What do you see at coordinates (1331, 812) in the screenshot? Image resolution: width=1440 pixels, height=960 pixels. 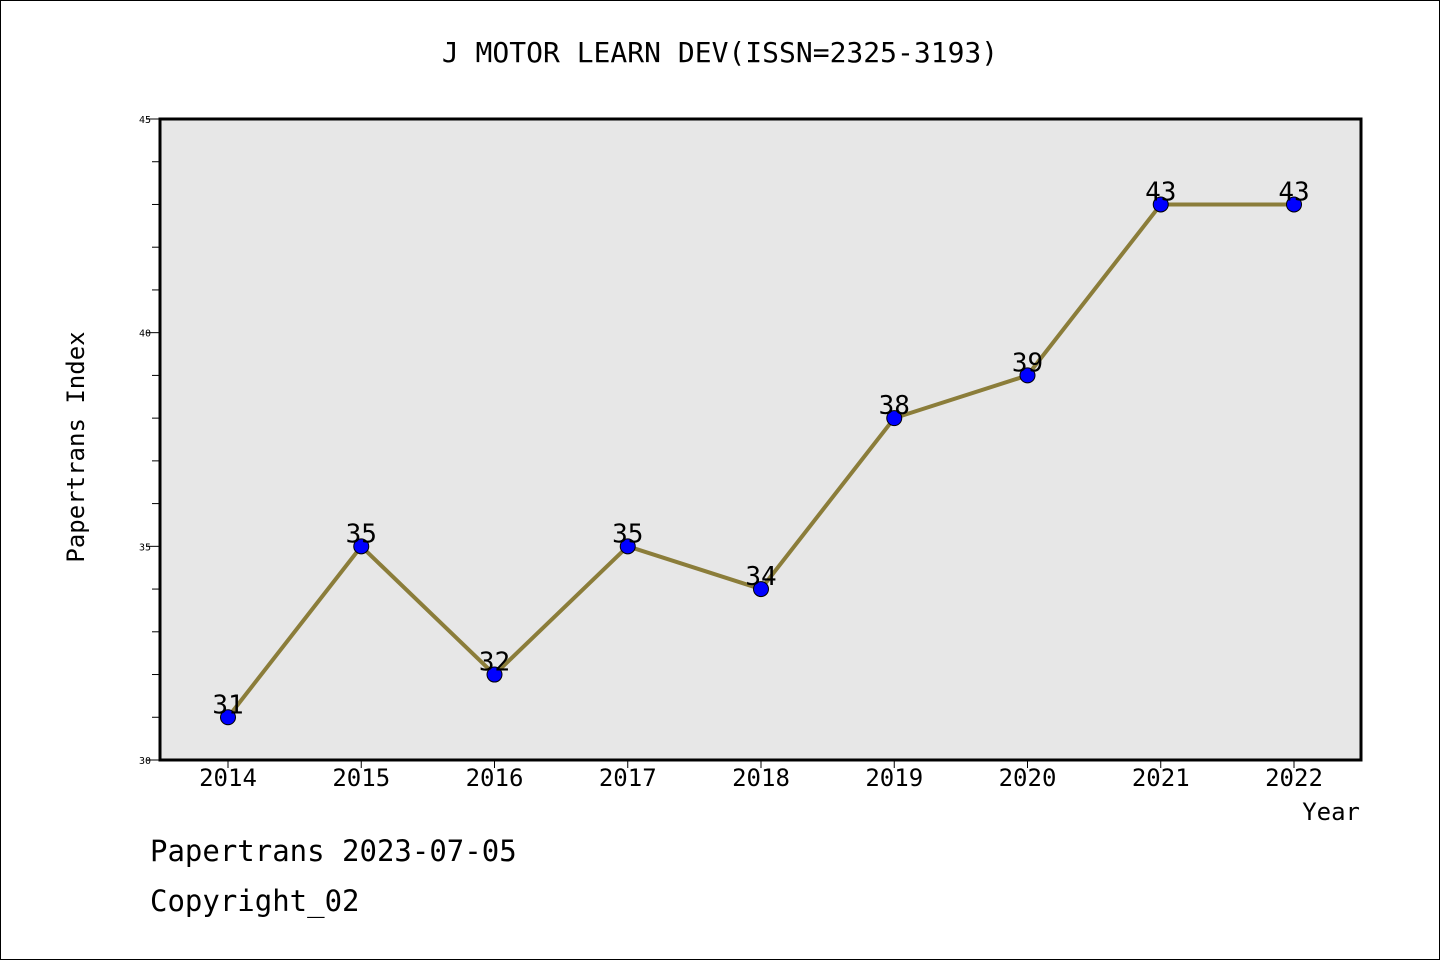 I see `x-axis-label: Year` at bounding box center [1331, 812].